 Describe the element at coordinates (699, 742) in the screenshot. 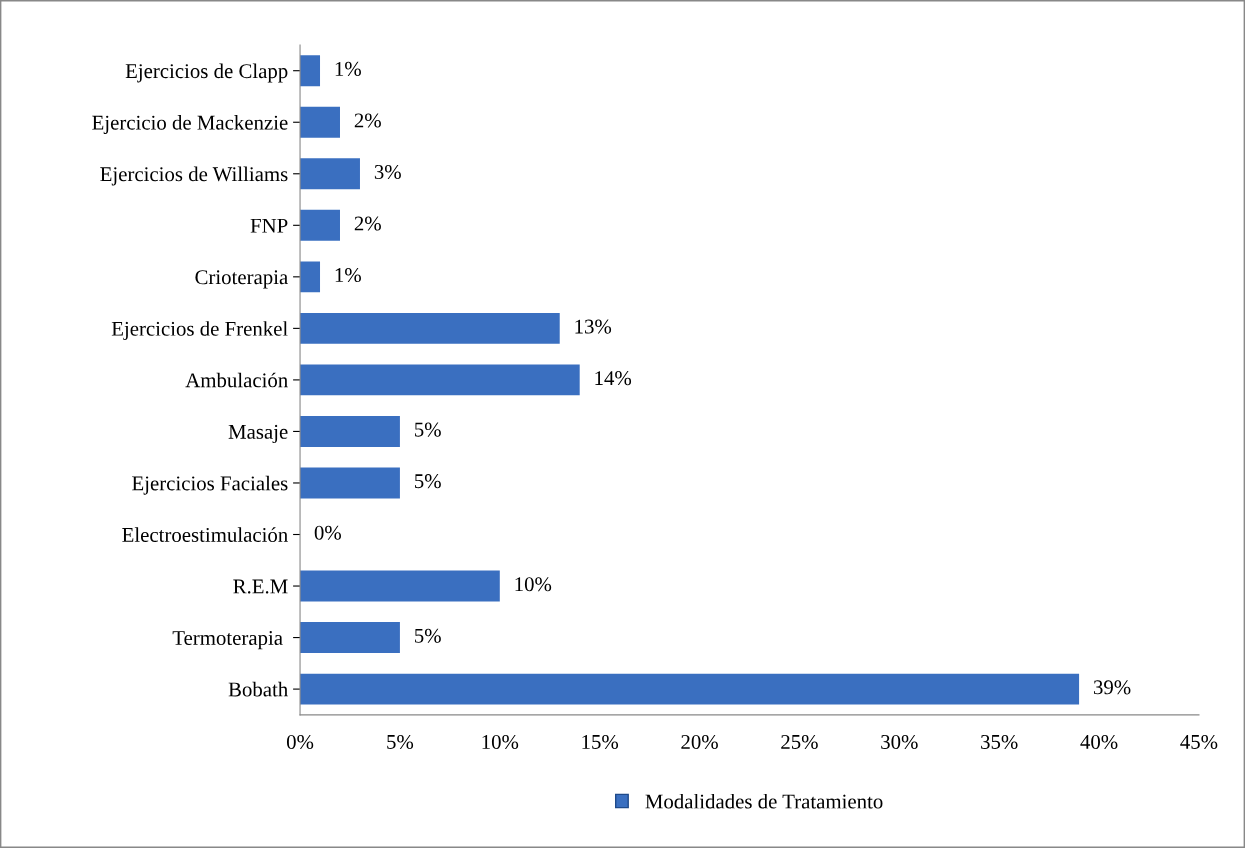

I see `x-tick-label: 20%` at that location.